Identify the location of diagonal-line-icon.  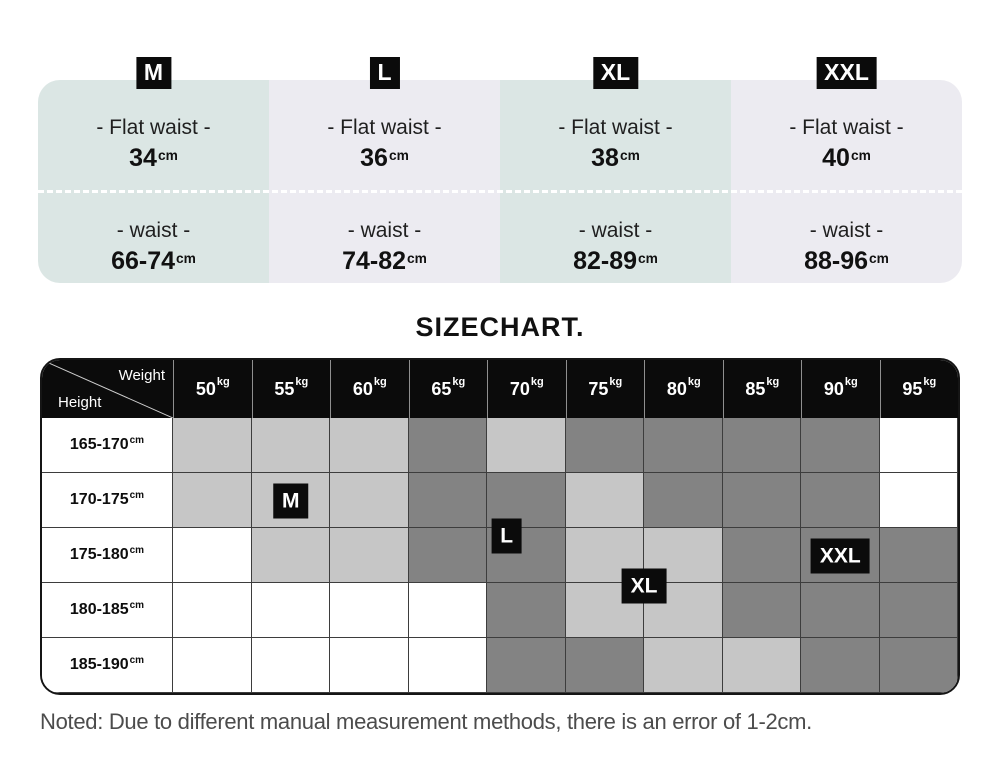
(107, 389).